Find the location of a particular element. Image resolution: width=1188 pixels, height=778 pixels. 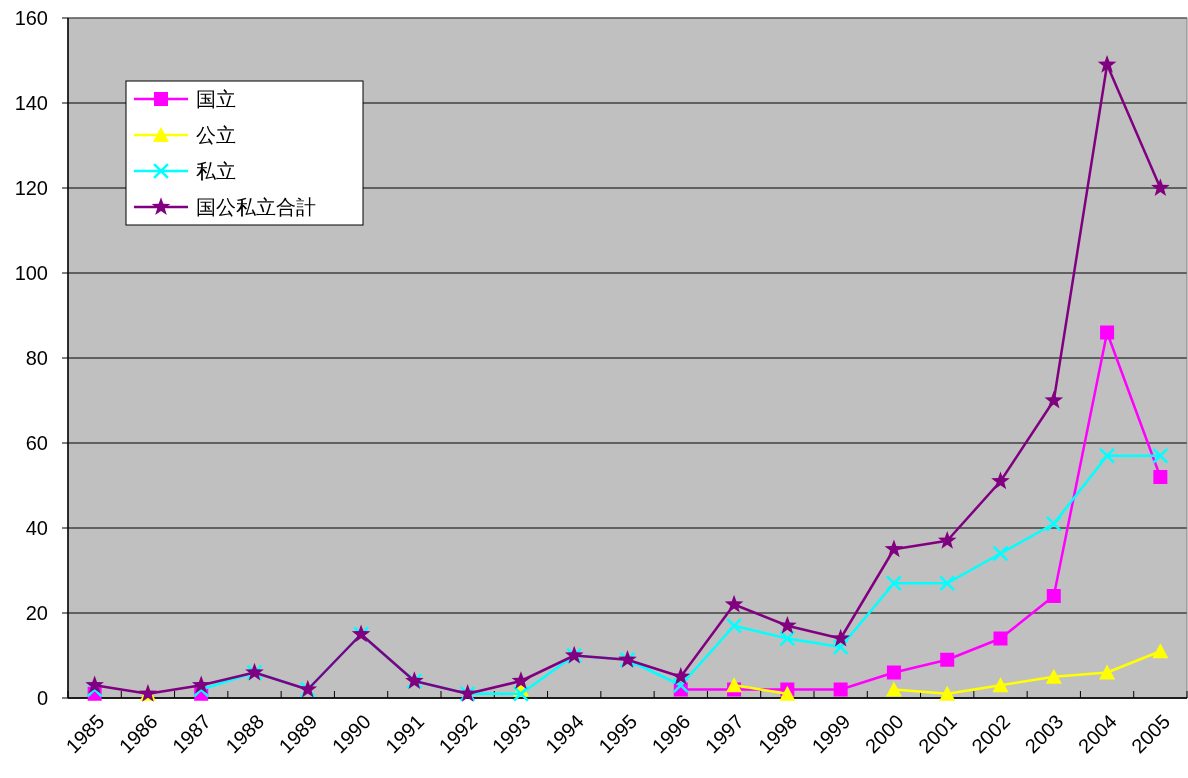

y-tick-label: 140 is located at coordinates (31, 103).